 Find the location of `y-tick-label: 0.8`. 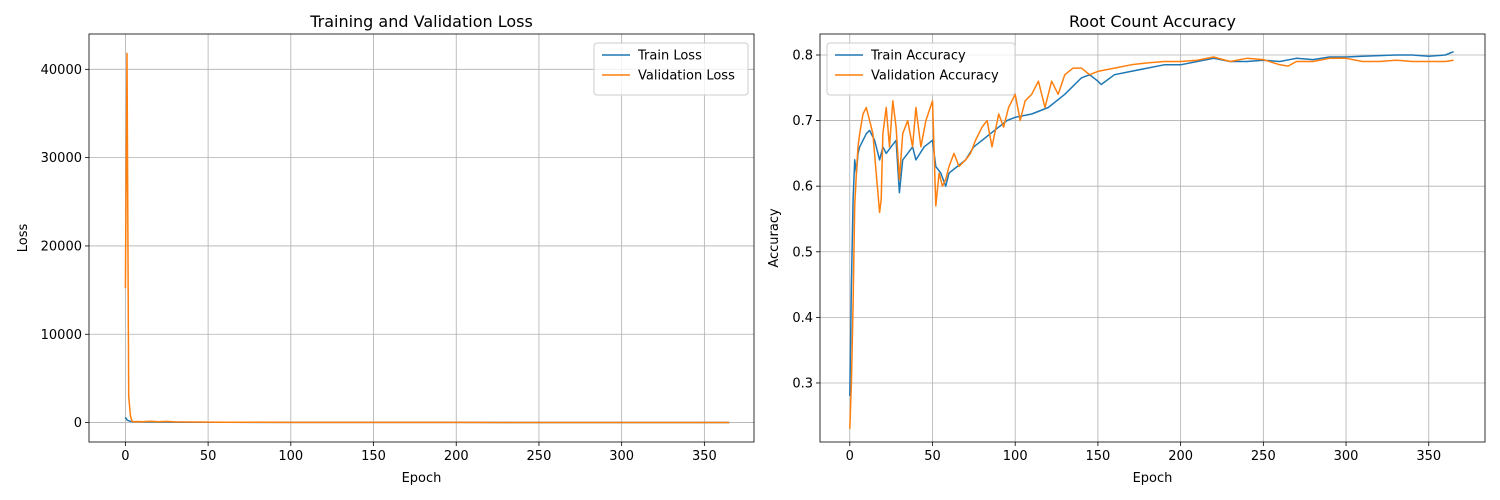

y-tick-label: 0.8 is located at coordinates (802, 55).